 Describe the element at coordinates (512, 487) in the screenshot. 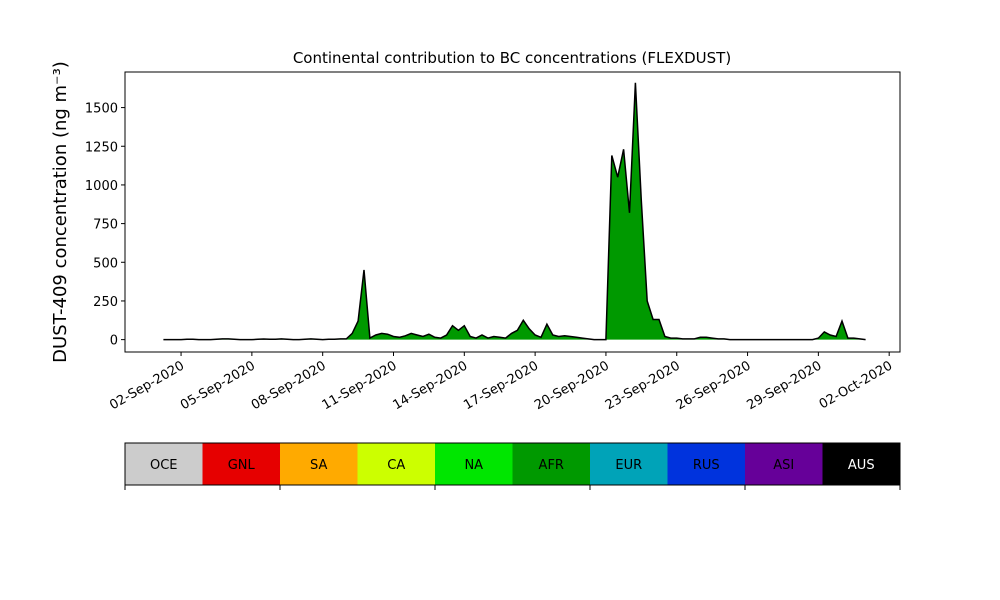

I see `legend-ticks` at that location.